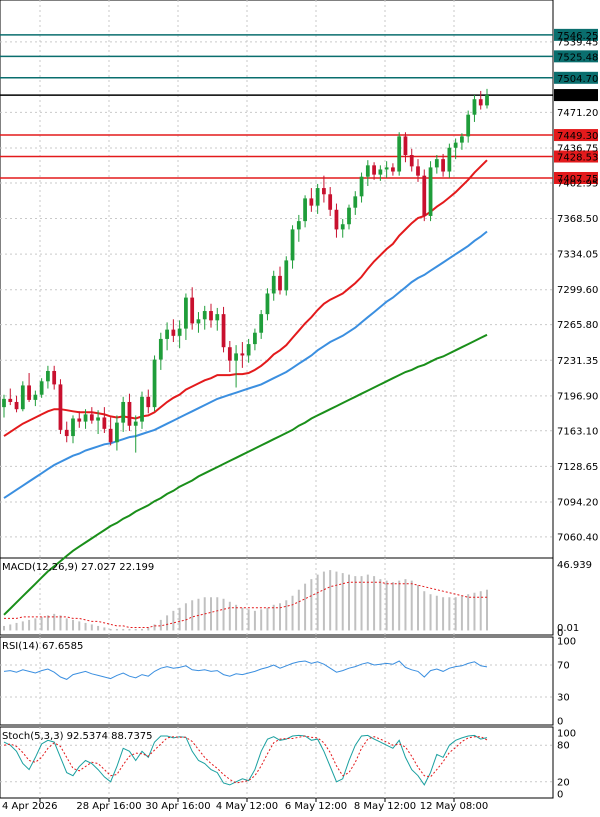 This screenshot has width=600, height=817. I want to click on time-tick-label: 12 May 08:00, so click(454, 806).